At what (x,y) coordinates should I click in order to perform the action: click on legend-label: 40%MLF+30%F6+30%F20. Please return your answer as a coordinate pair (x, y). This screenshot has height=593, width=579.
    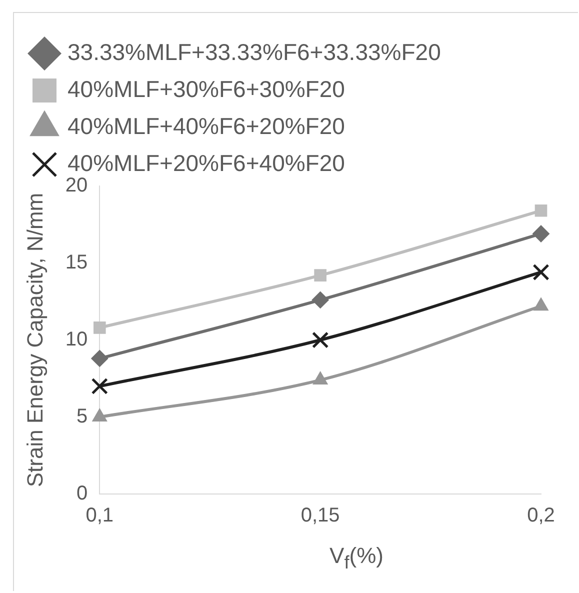
    Looking at the image, I should click on (206, 89).